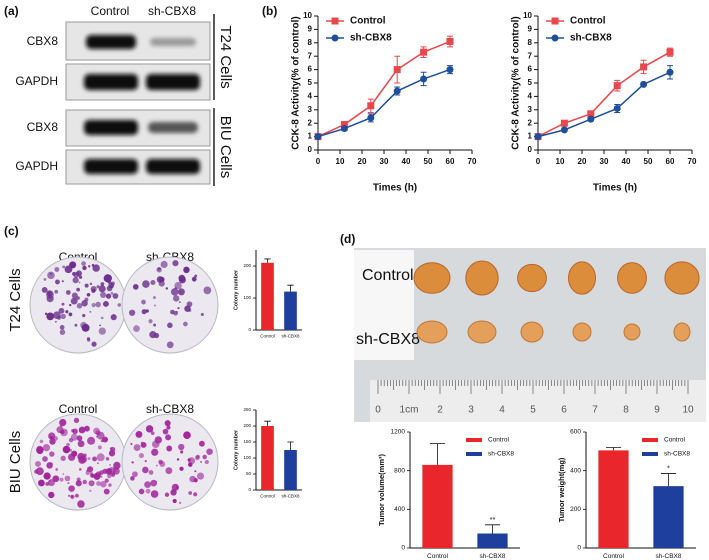 Image resolution: width=709 pixels, height=560 pixels. What do you see at coordinates (307, 15) in the screenshot?
I see `y-tick-label: 10` at bounding box center [307, 15].